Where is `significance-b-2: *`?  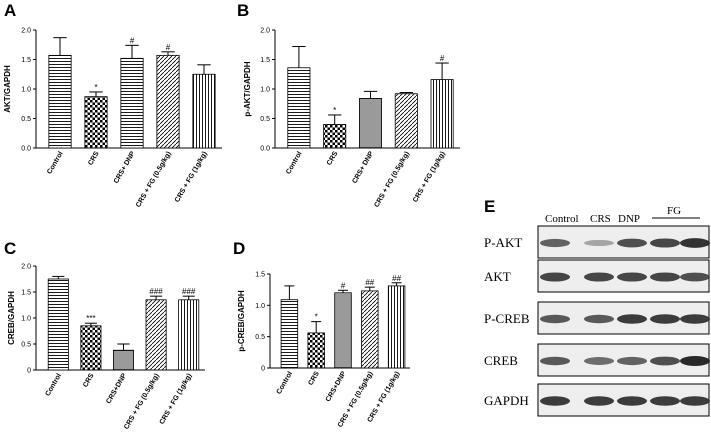
significance-b-2: * is located at coordinates (334, 110).